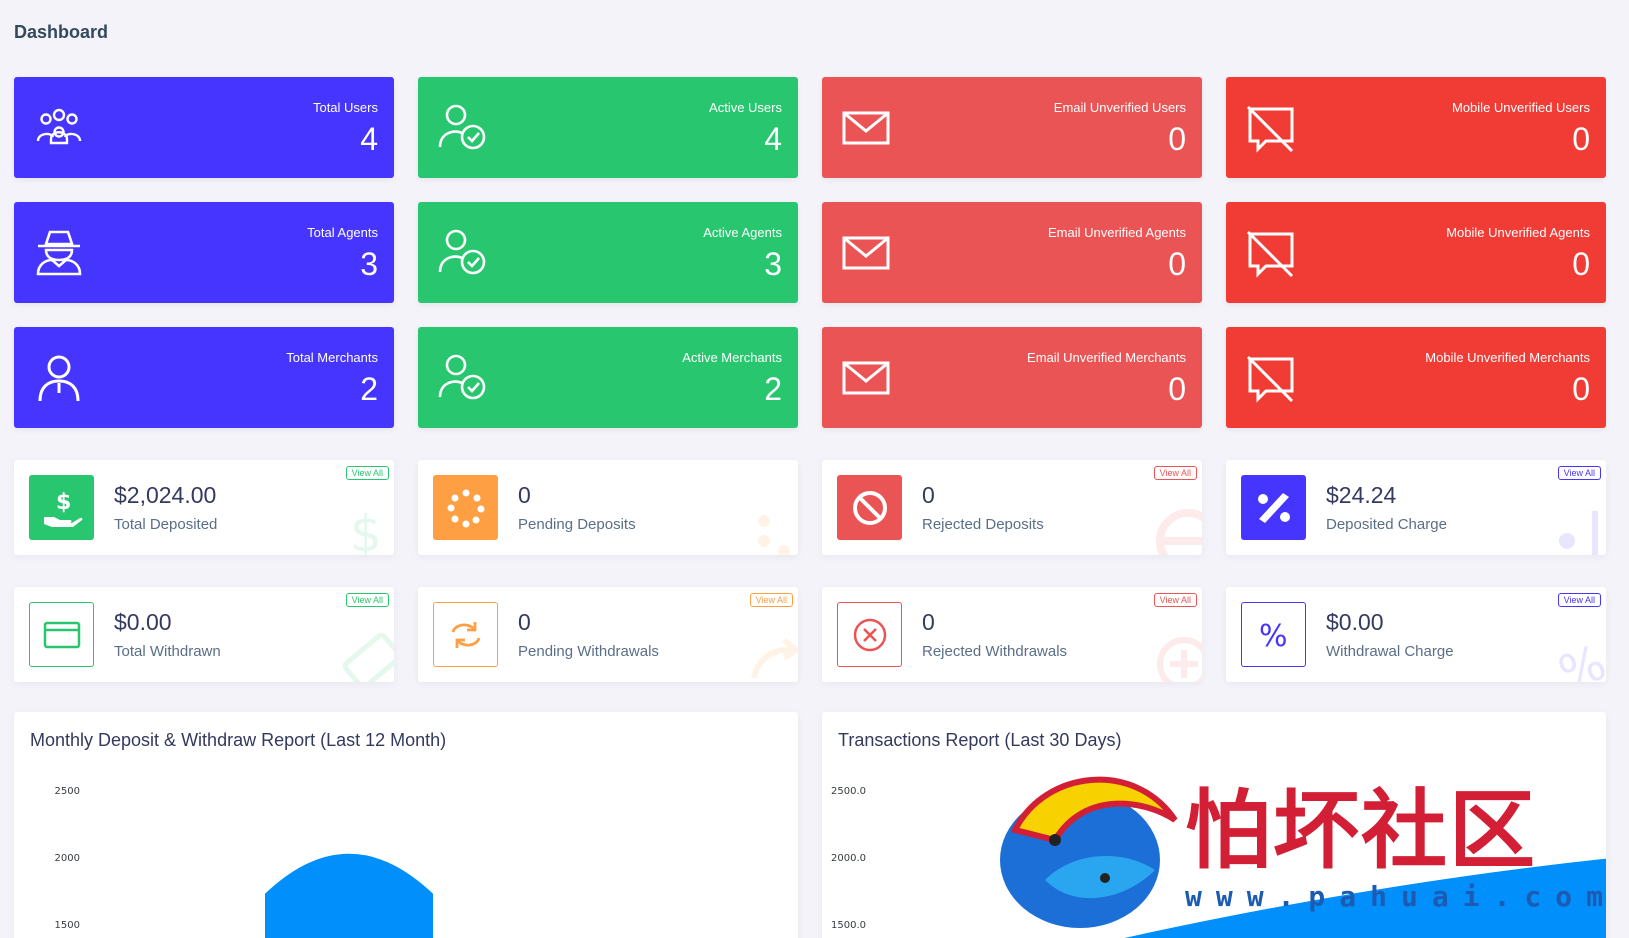 This screenshot has height=938, width=1629. I want to click on card-value: $2,024.00, so click(165, 495).